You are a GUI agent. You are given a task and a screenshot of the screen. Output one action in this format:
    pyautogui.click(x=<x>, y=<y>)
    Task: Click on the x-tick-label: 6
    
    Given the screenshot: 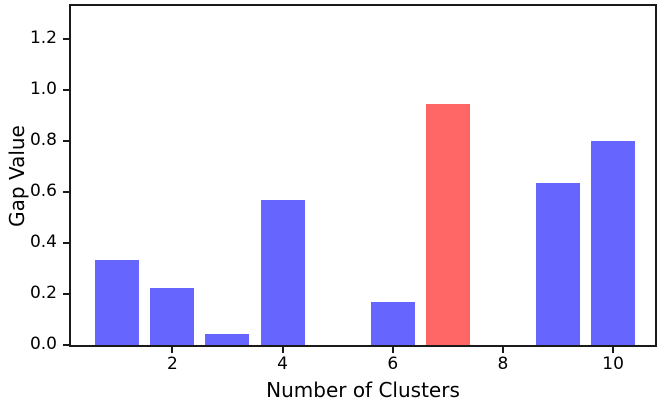 What is the action you would take?
    pyautogui.click(x=393, y=364)
    